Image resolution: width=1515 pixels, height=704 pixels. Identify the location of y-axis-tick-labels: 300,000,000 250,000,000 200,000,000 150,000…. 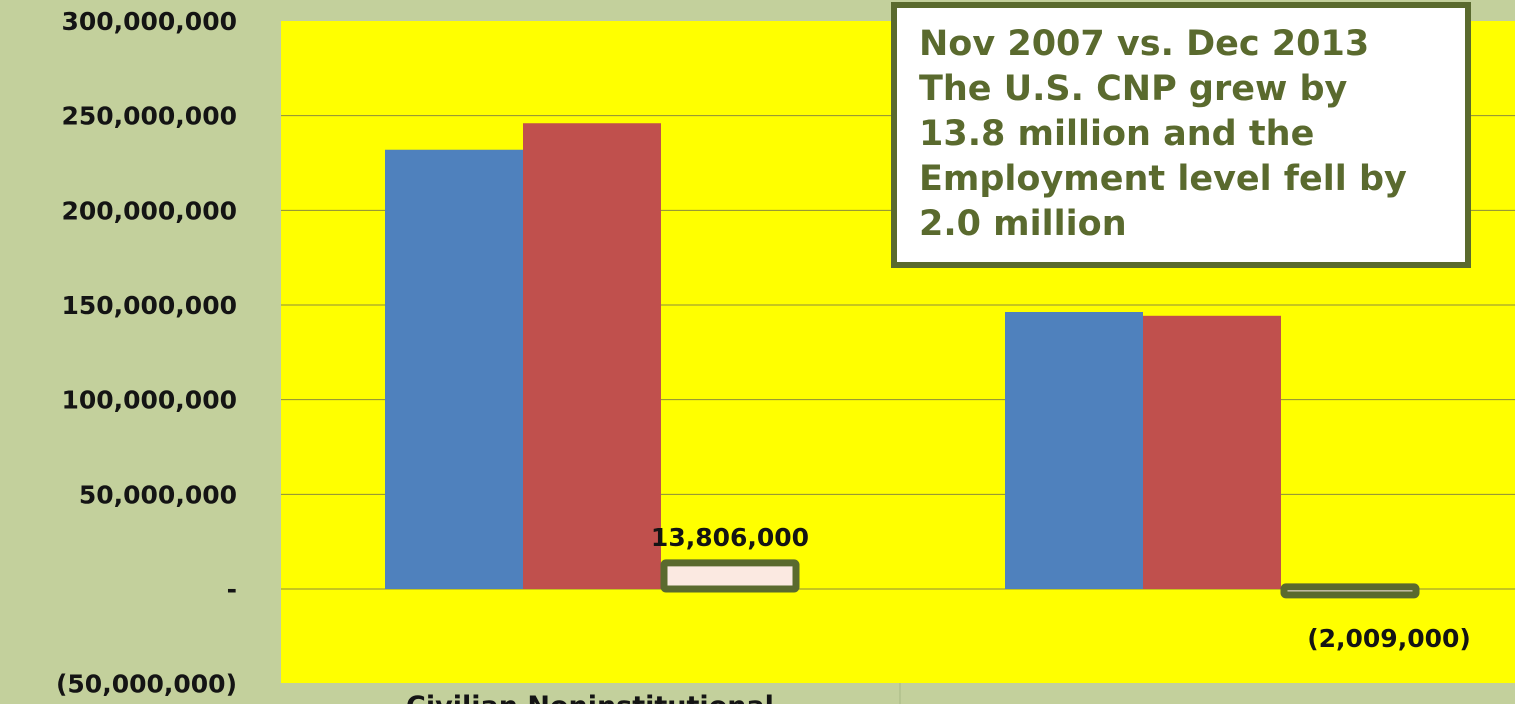
(146, 353).